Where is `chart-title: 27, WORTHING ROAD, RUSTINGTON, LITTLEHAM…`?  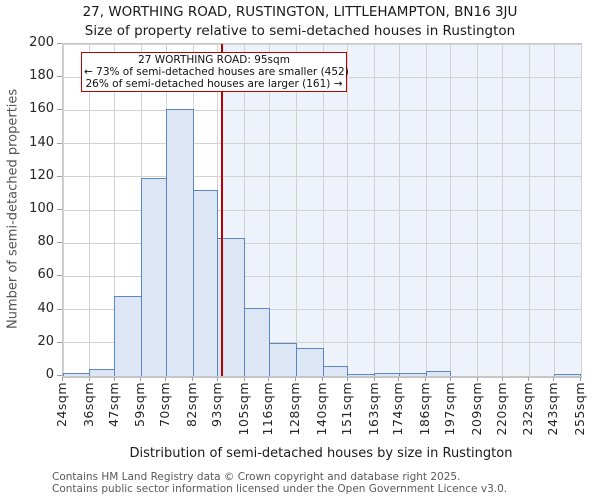
chart-title: 27, WORTHING ROAD, RUSTINGTON, LITTLEHAM… is located at coordinates (300, 12).